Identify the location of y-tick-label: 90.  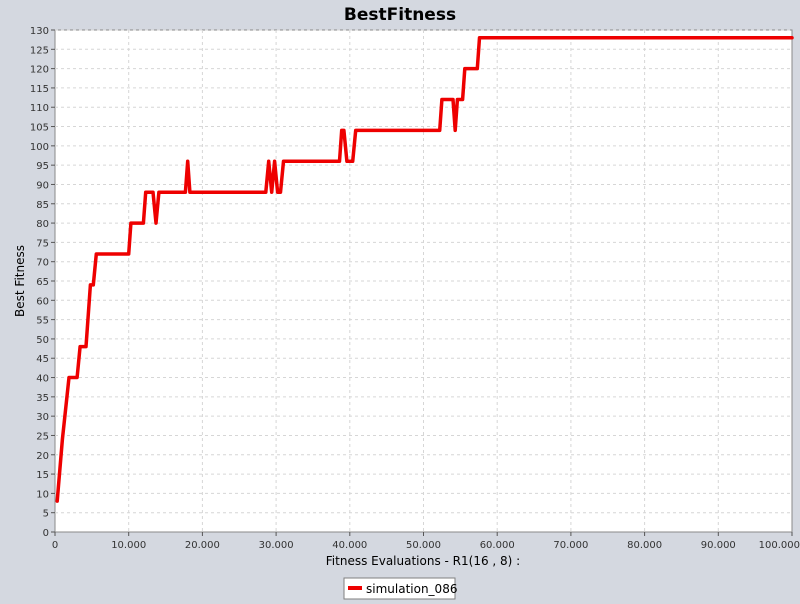
(42, 185).